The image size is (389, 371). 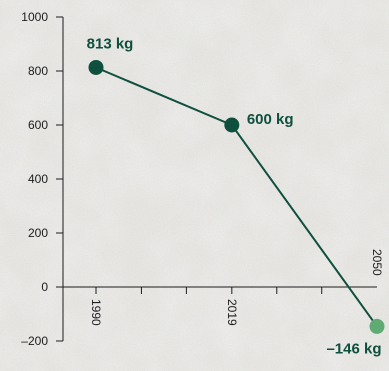 What do you see at coordinates (96, 312) in the screenshot?
I see `x-tick-label: 1990` at bounding box center [96, 312].